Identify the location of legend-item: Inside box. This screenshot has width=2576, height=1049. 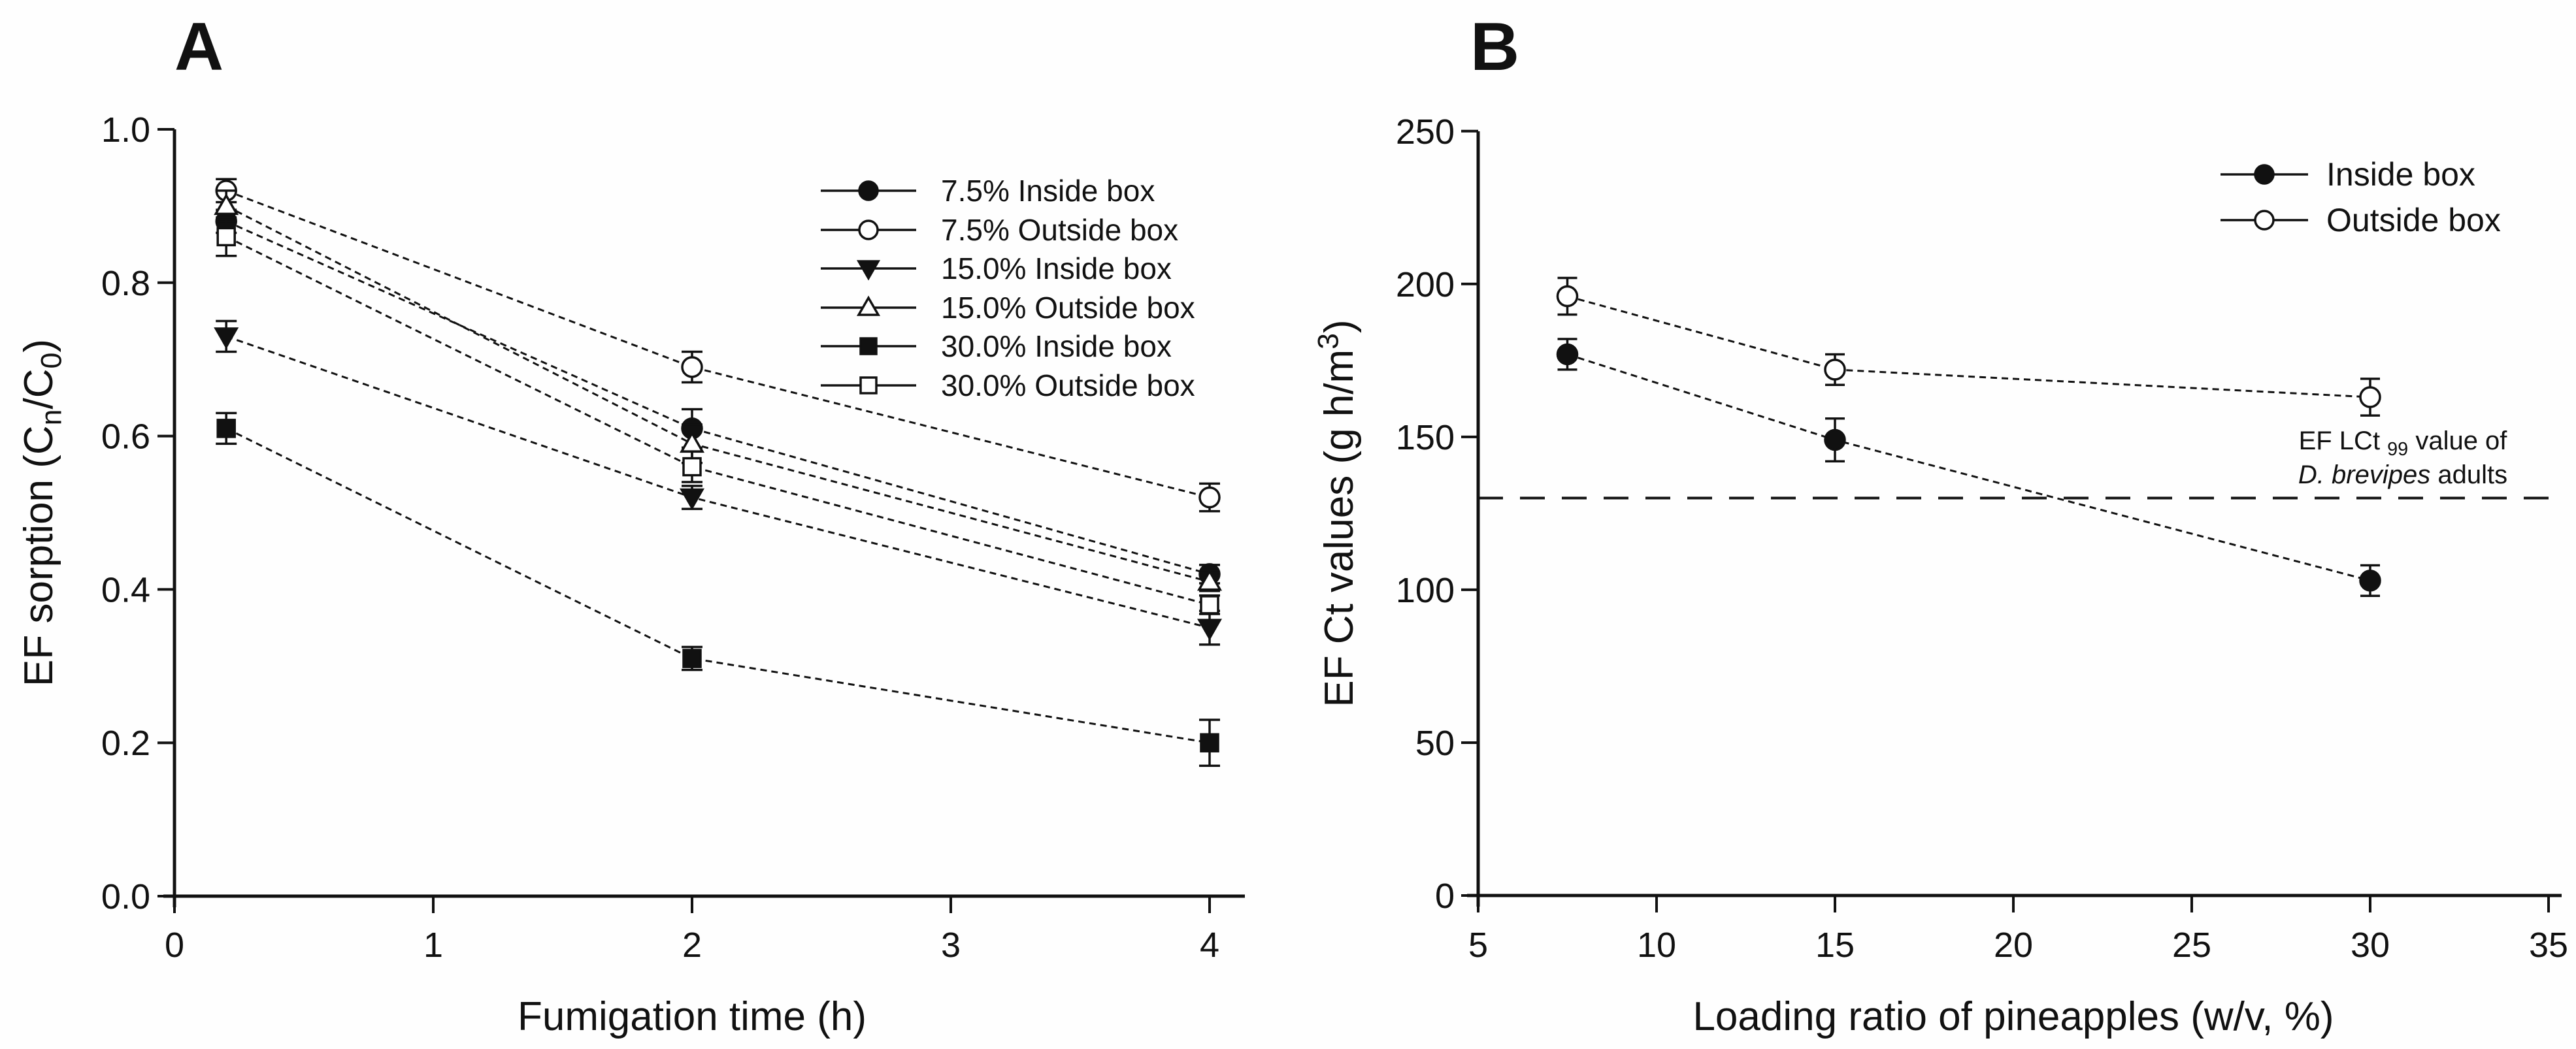
(2348, 174).